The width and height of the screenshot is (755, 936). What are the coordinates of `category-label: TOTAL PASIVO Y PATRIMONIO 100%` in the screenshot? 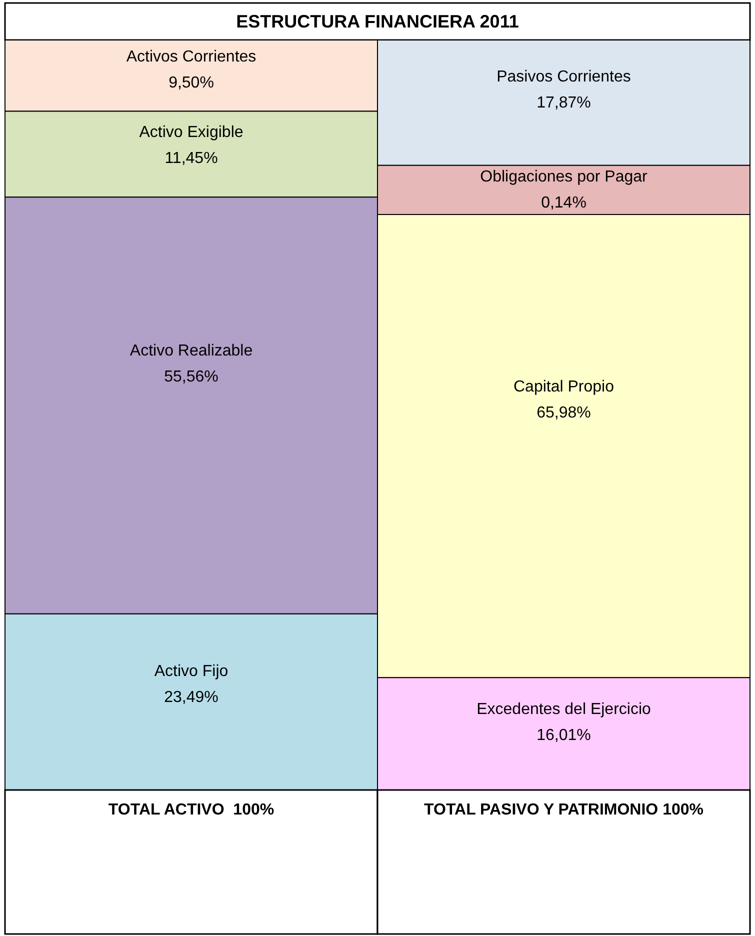 It's located at (564, 810).